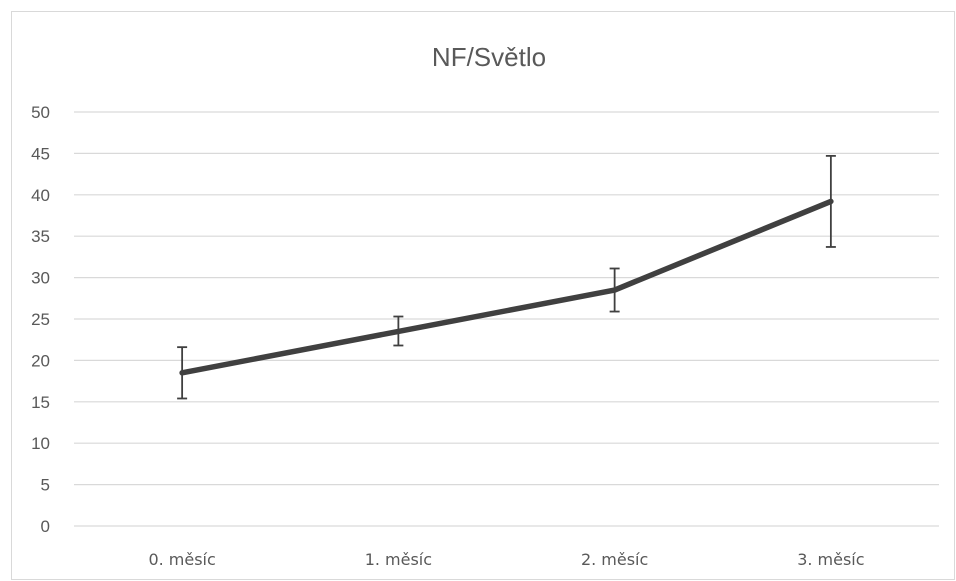  I want to click on y-tick-label: 50, so click(40, 112).